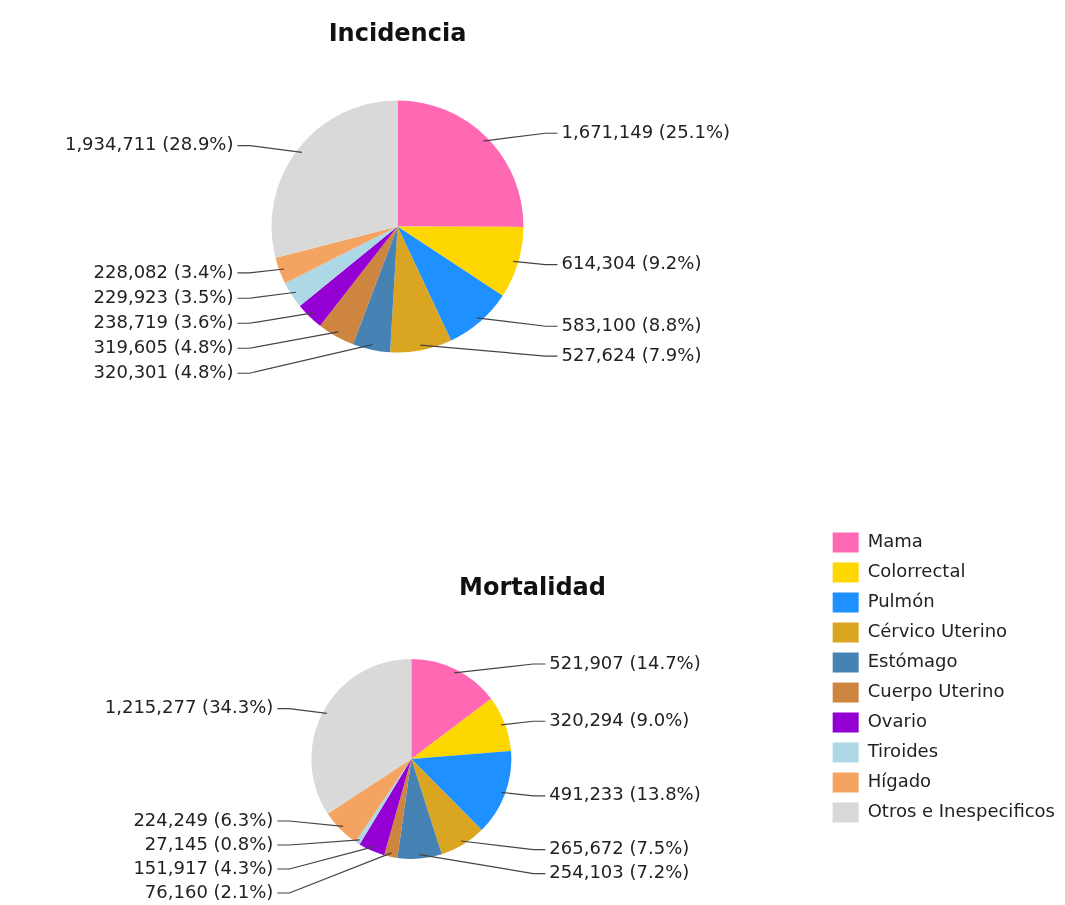 The image size is (1065, 905). What do you see at coordinates (899, 781) in the screenshot?
I see `legend-label: Hígado` at bounding box center [899, 781].